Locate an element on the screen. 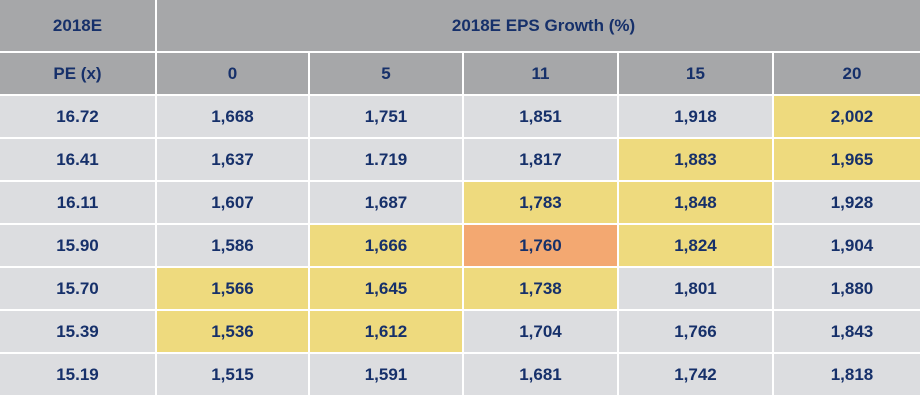 The width and height of the screenshot is (920, 407). table-cell: 1,817 is located at coordinates (540, 159).